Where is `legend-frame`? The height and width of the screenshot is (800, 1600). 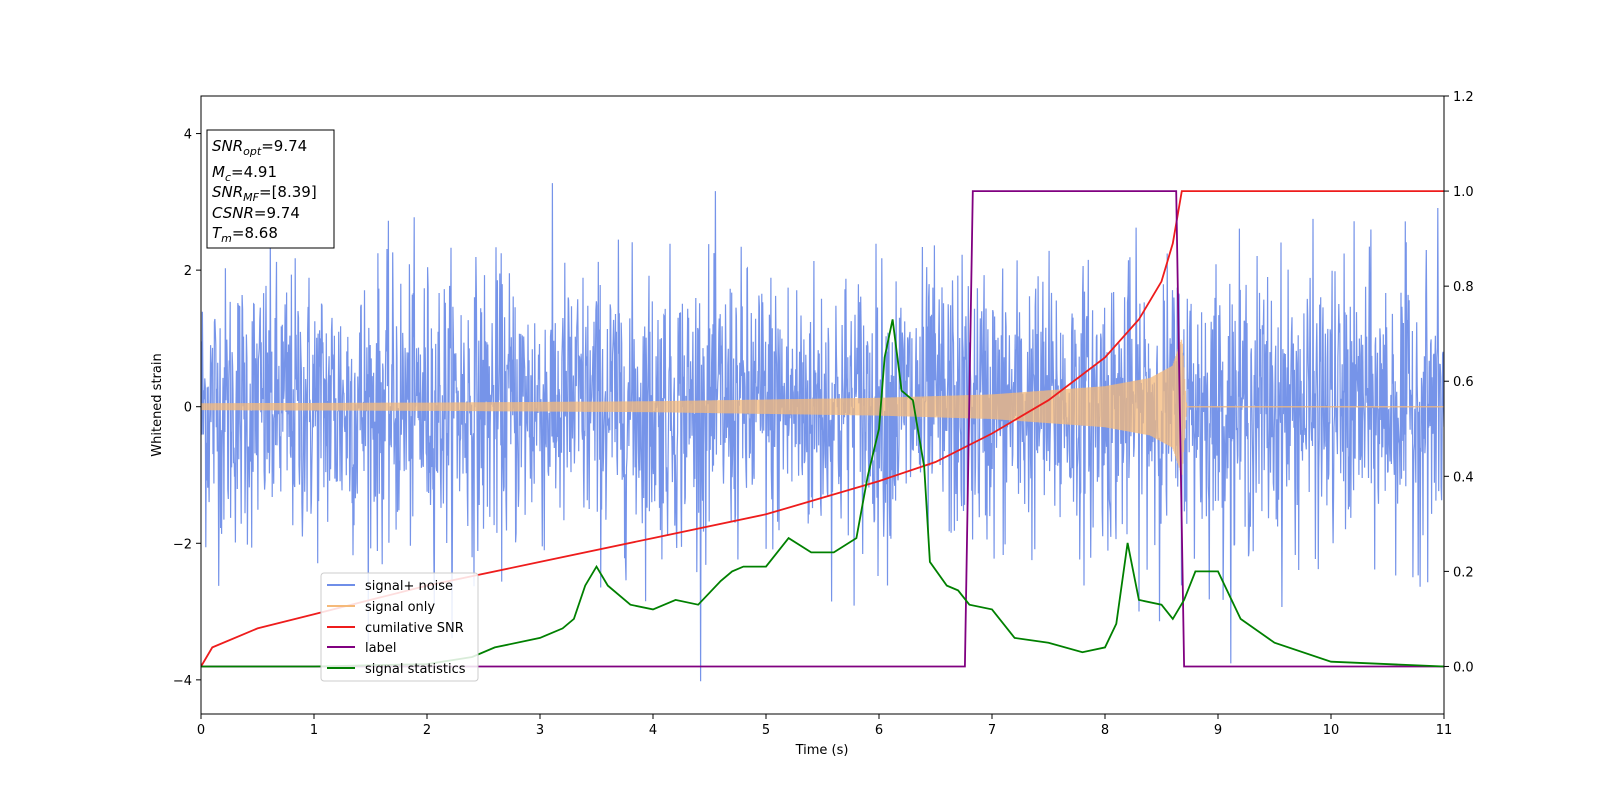 legend-frame is located at coordinates (399, 627).